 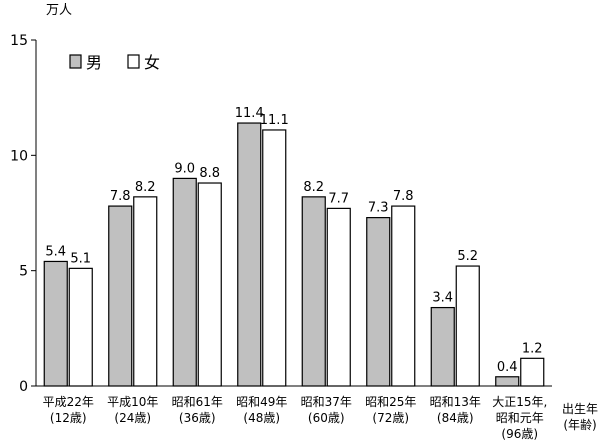 What do you see at coordinates (133, 61) in the screenshot?
I see `legend-swatch-female` at bounding box center [133, 61].